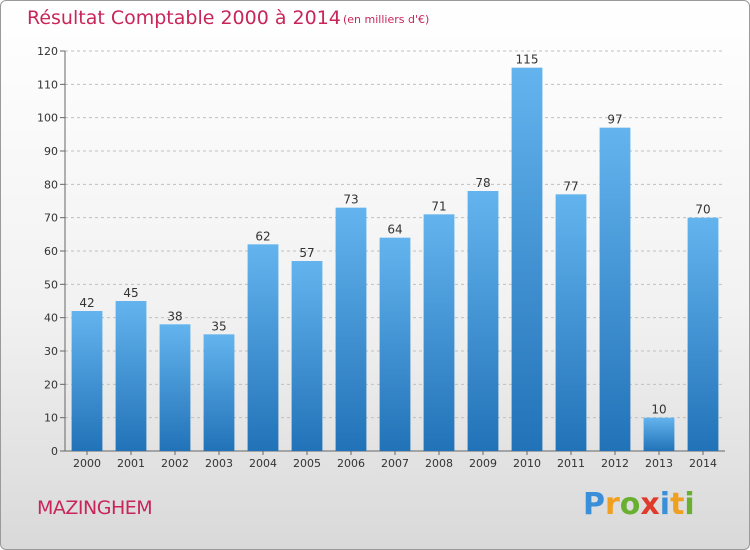 The image size is (750, 550). Describe the element at coordinates (703, 463) in the screenshot. I see `x-tick-label: 2014` at that location.